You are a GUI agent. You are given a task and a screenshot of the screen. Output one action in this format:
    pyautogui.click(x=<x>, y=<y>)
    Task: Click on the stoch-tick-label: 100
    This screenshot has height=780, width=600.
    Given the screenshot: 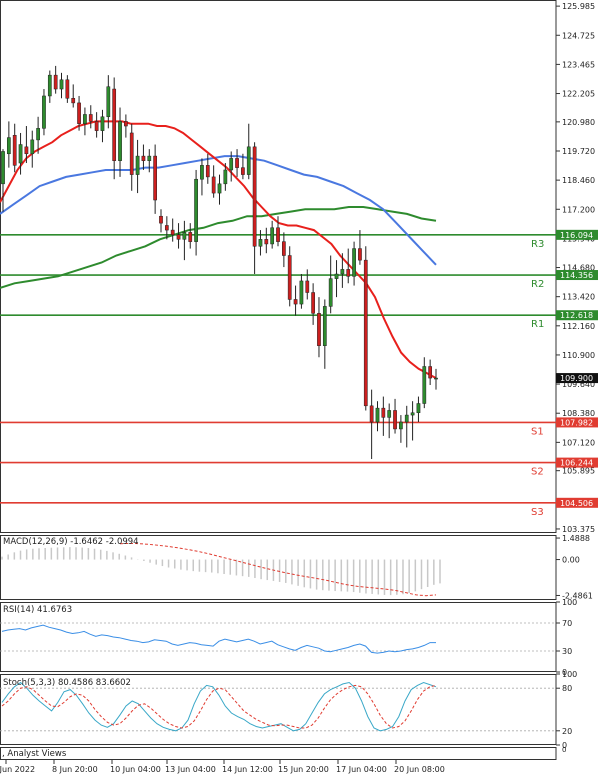 What is the action you would take?
    pyautogui.click(x=569, y=674)
    